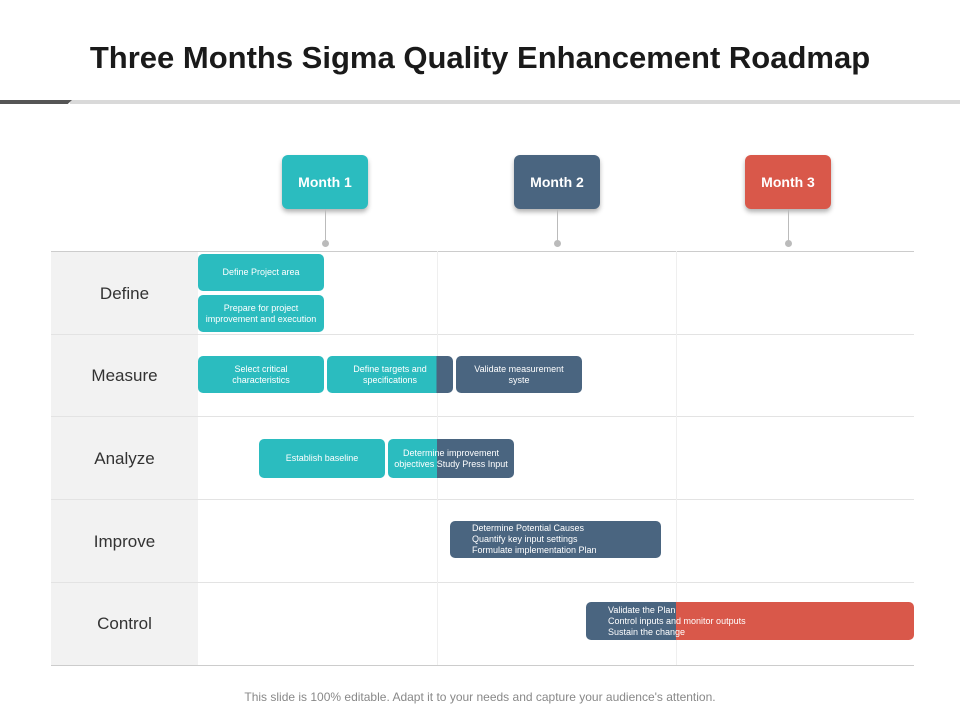 This screenshot has height=720, width=960. I want to click on title-divider-accent, so click(36, 102).